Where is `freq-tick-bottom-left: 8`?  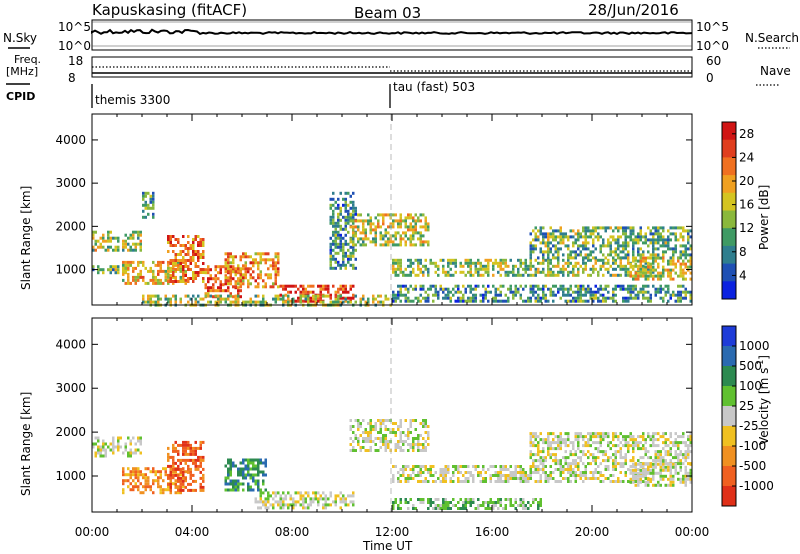
freq-tick-bottom-left: 8 is located at coordinates (72, 78).